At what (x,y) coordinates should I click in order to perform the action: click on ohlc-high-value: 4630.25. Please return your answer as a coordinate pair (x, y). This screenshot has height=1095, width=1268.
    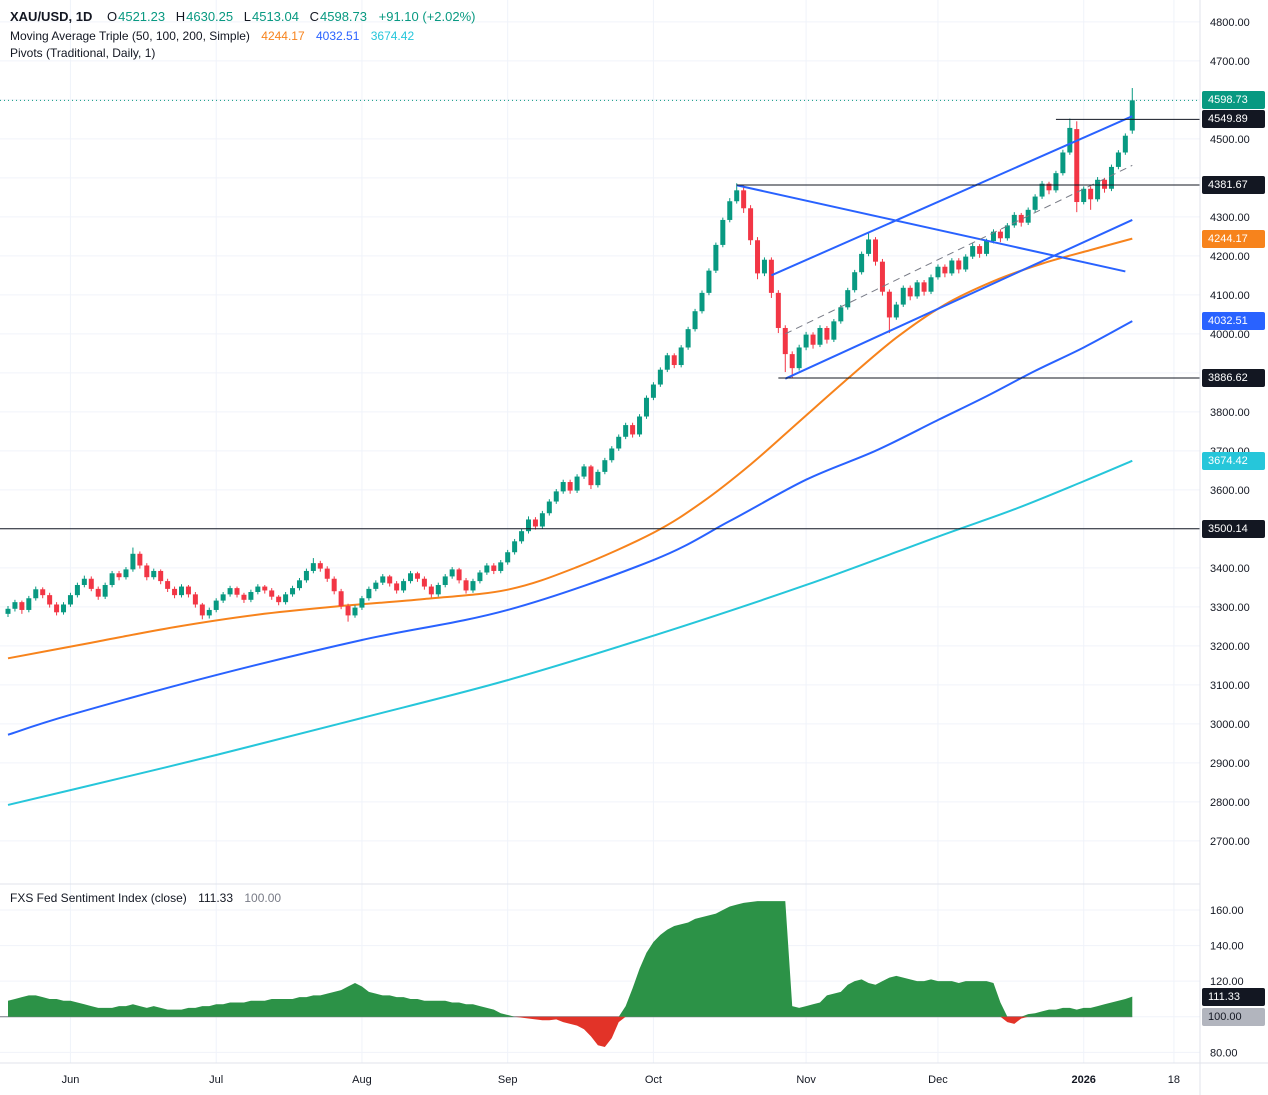
    Looking at the image, I should click on (210, 16).